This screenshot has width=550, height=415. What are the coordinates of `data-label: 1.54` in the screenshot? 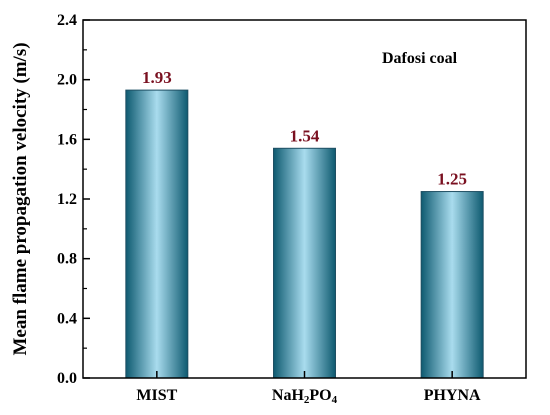 It's located at (305, 135).